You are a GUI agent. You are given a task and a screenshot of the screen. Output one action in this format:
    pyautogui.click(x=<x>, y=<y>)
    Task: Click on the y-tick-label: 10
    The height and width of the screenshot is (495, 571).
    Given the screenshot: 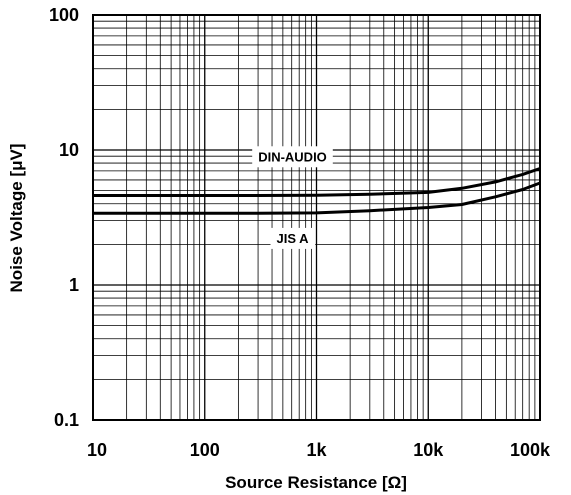 What is the action you would take?
    pyautogui.click(x=69, y=150)
    